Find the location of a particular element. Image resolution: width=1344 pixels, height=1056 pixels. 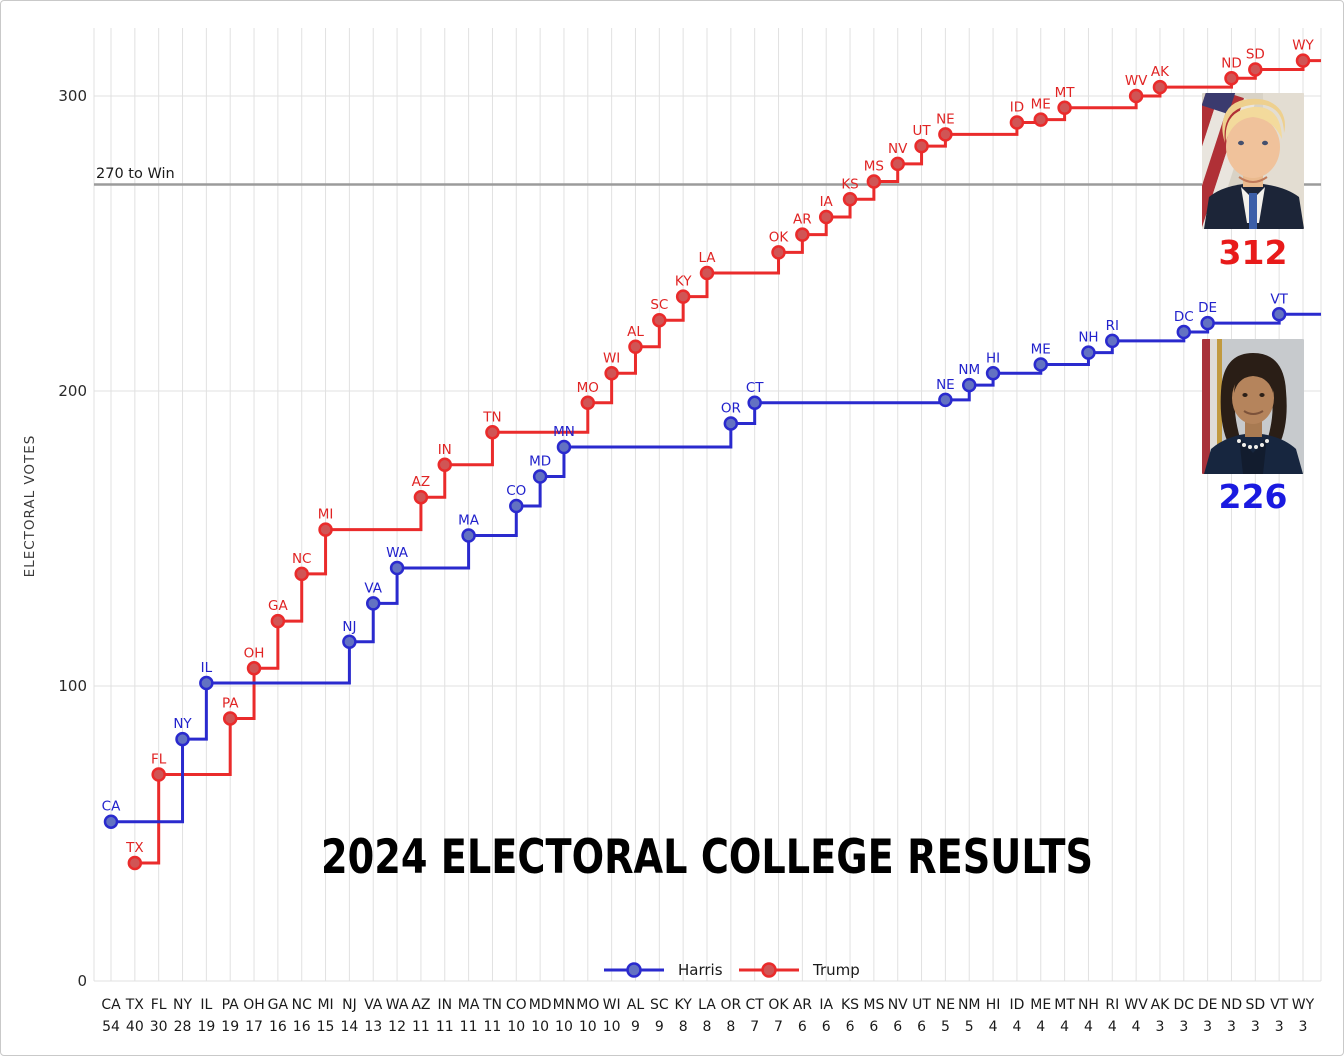

x-axis-ev-label: 54 is located at coordinates (111, 1027).